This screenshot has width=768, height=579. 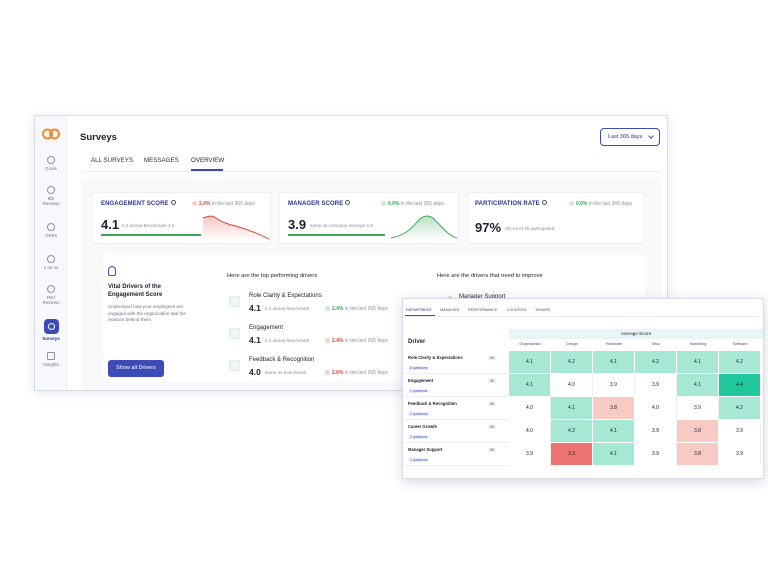 I want to click on sidebar-item-8th-reviews: 8th Reviews, so click(x=51, y=196).